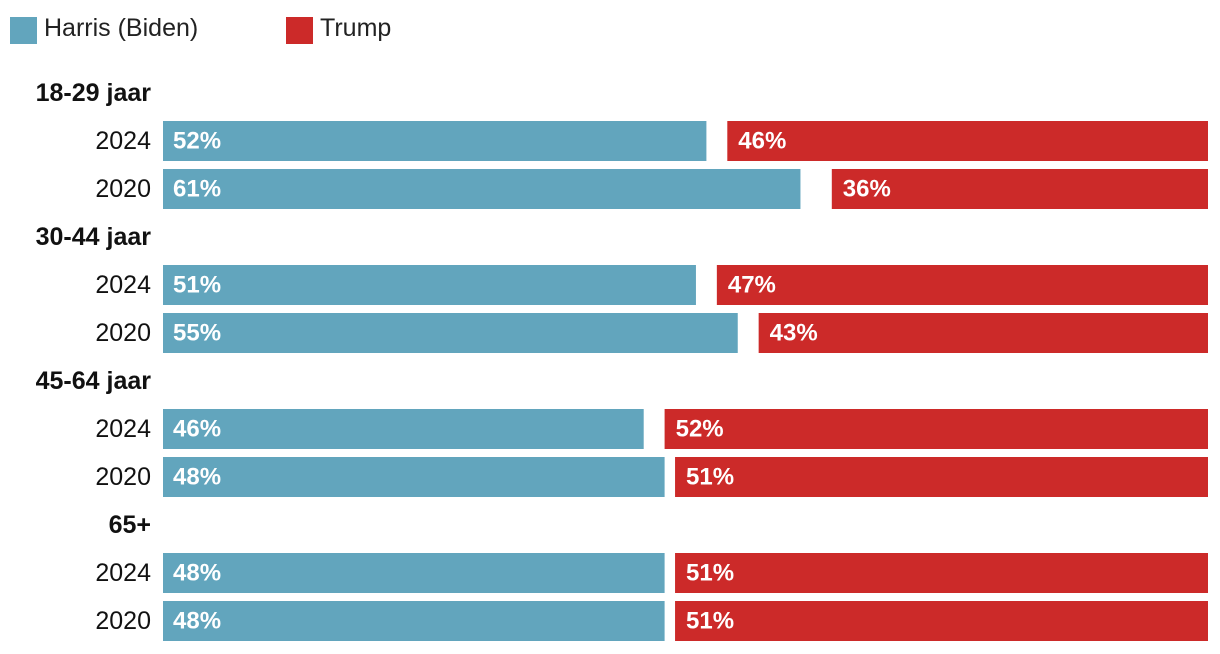 This screenshot has height=654, width=1220. What do you see at coordinates (121, 28) in the screenshot?
I see `legend-label-harris: Harris (Biden)` at bounding box center [121, 28].